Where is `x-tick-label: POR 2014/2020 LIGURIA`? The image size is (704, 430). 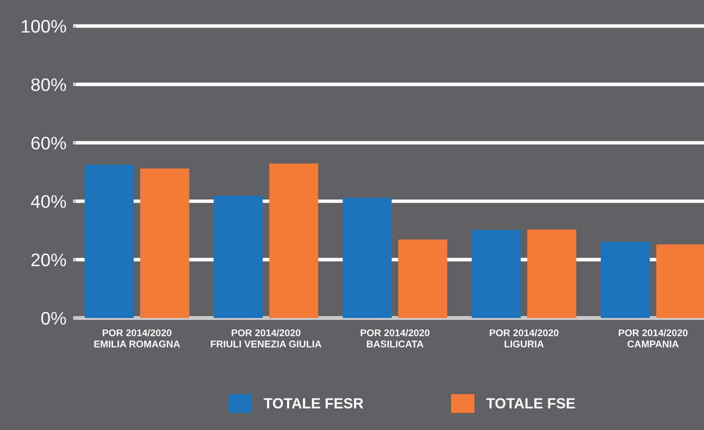
x-tick-label: POR 2014/2020 LIGURIA is located at coordinates (524, 338).